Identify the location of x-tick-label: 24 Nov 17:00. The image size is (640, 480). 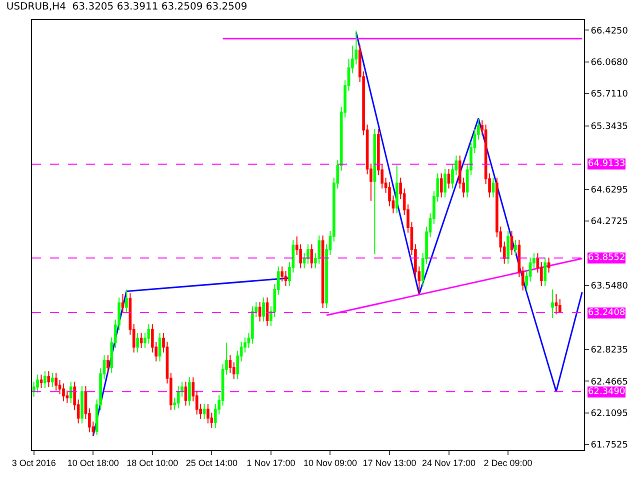
(449, 463).